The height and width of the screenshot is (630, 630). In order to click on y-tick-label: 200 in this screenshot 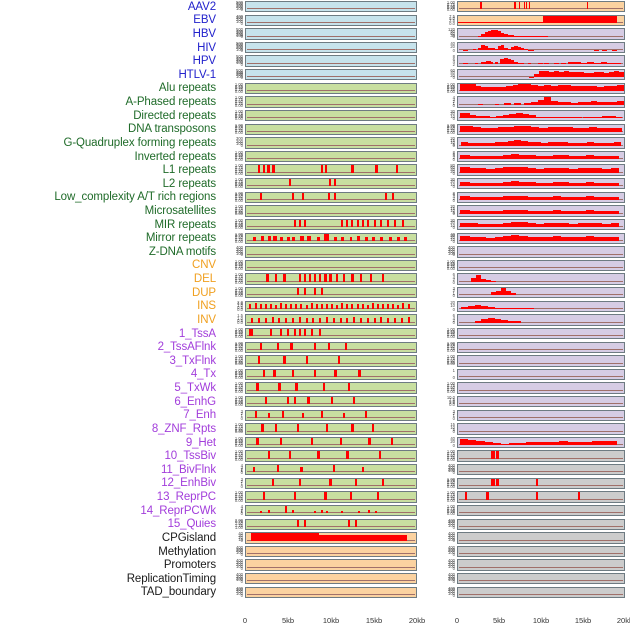, I will do `click(451, 564)`.